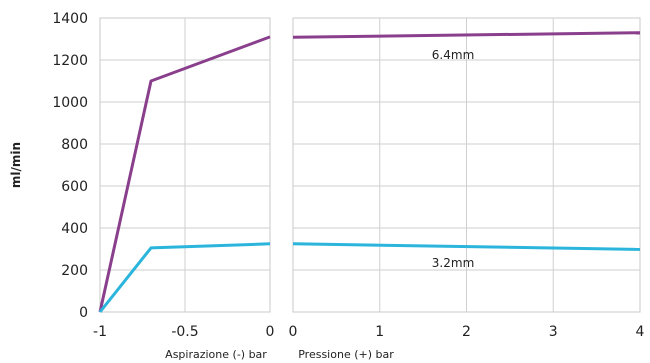 Image resolution: width=650 pixels, height=363 pixels. I want to click on series-annotations: 6.4mm 3.2mm, so click(453, 159).